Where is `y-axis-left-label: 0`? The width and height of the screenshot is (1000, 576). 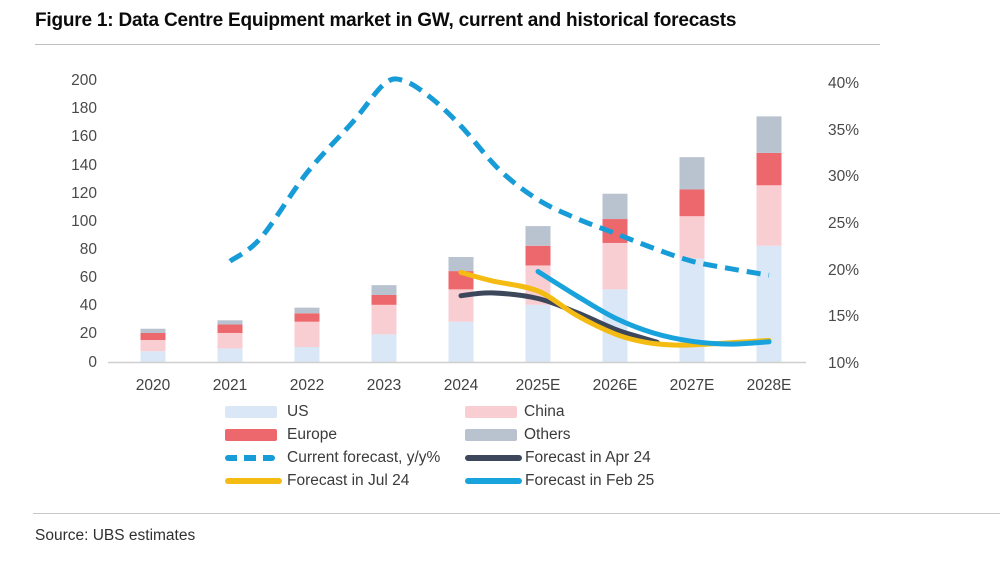 y-axis-left-label: 0 is located at coordinates (92, 362).